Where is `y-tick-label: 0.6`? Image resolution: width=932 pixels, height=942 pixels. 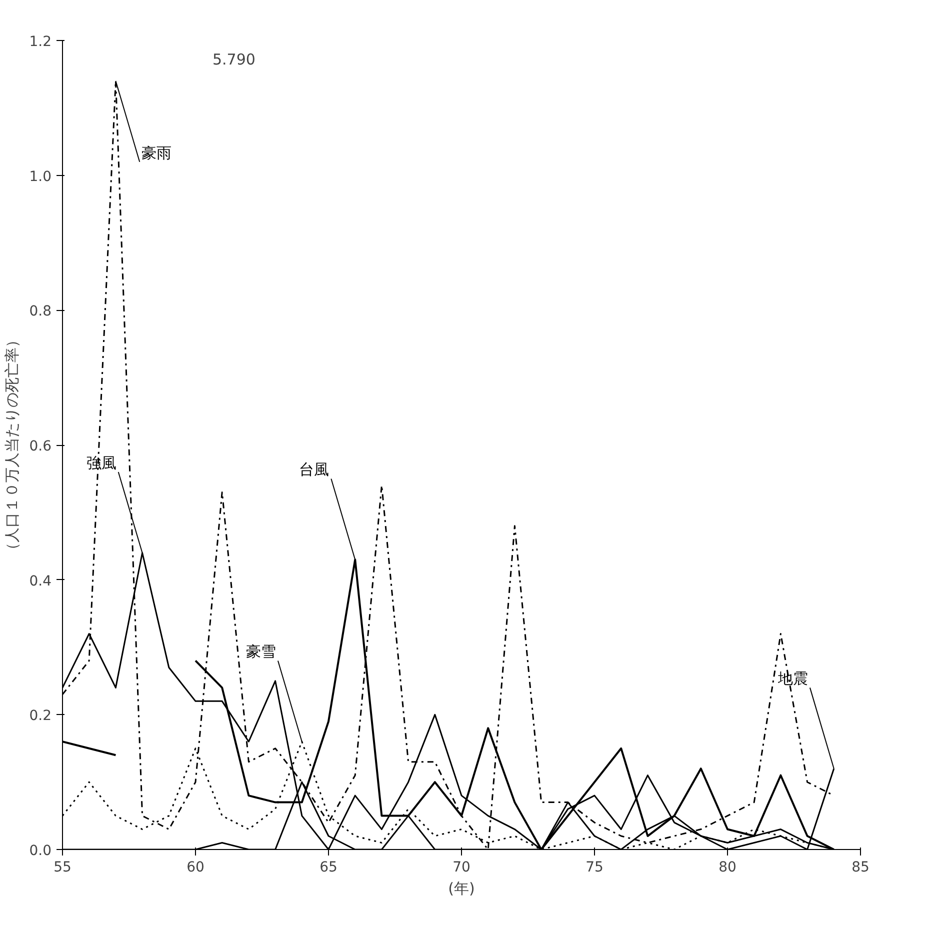 y-tick-label: 0.6 is located at coordinates (40, 446).